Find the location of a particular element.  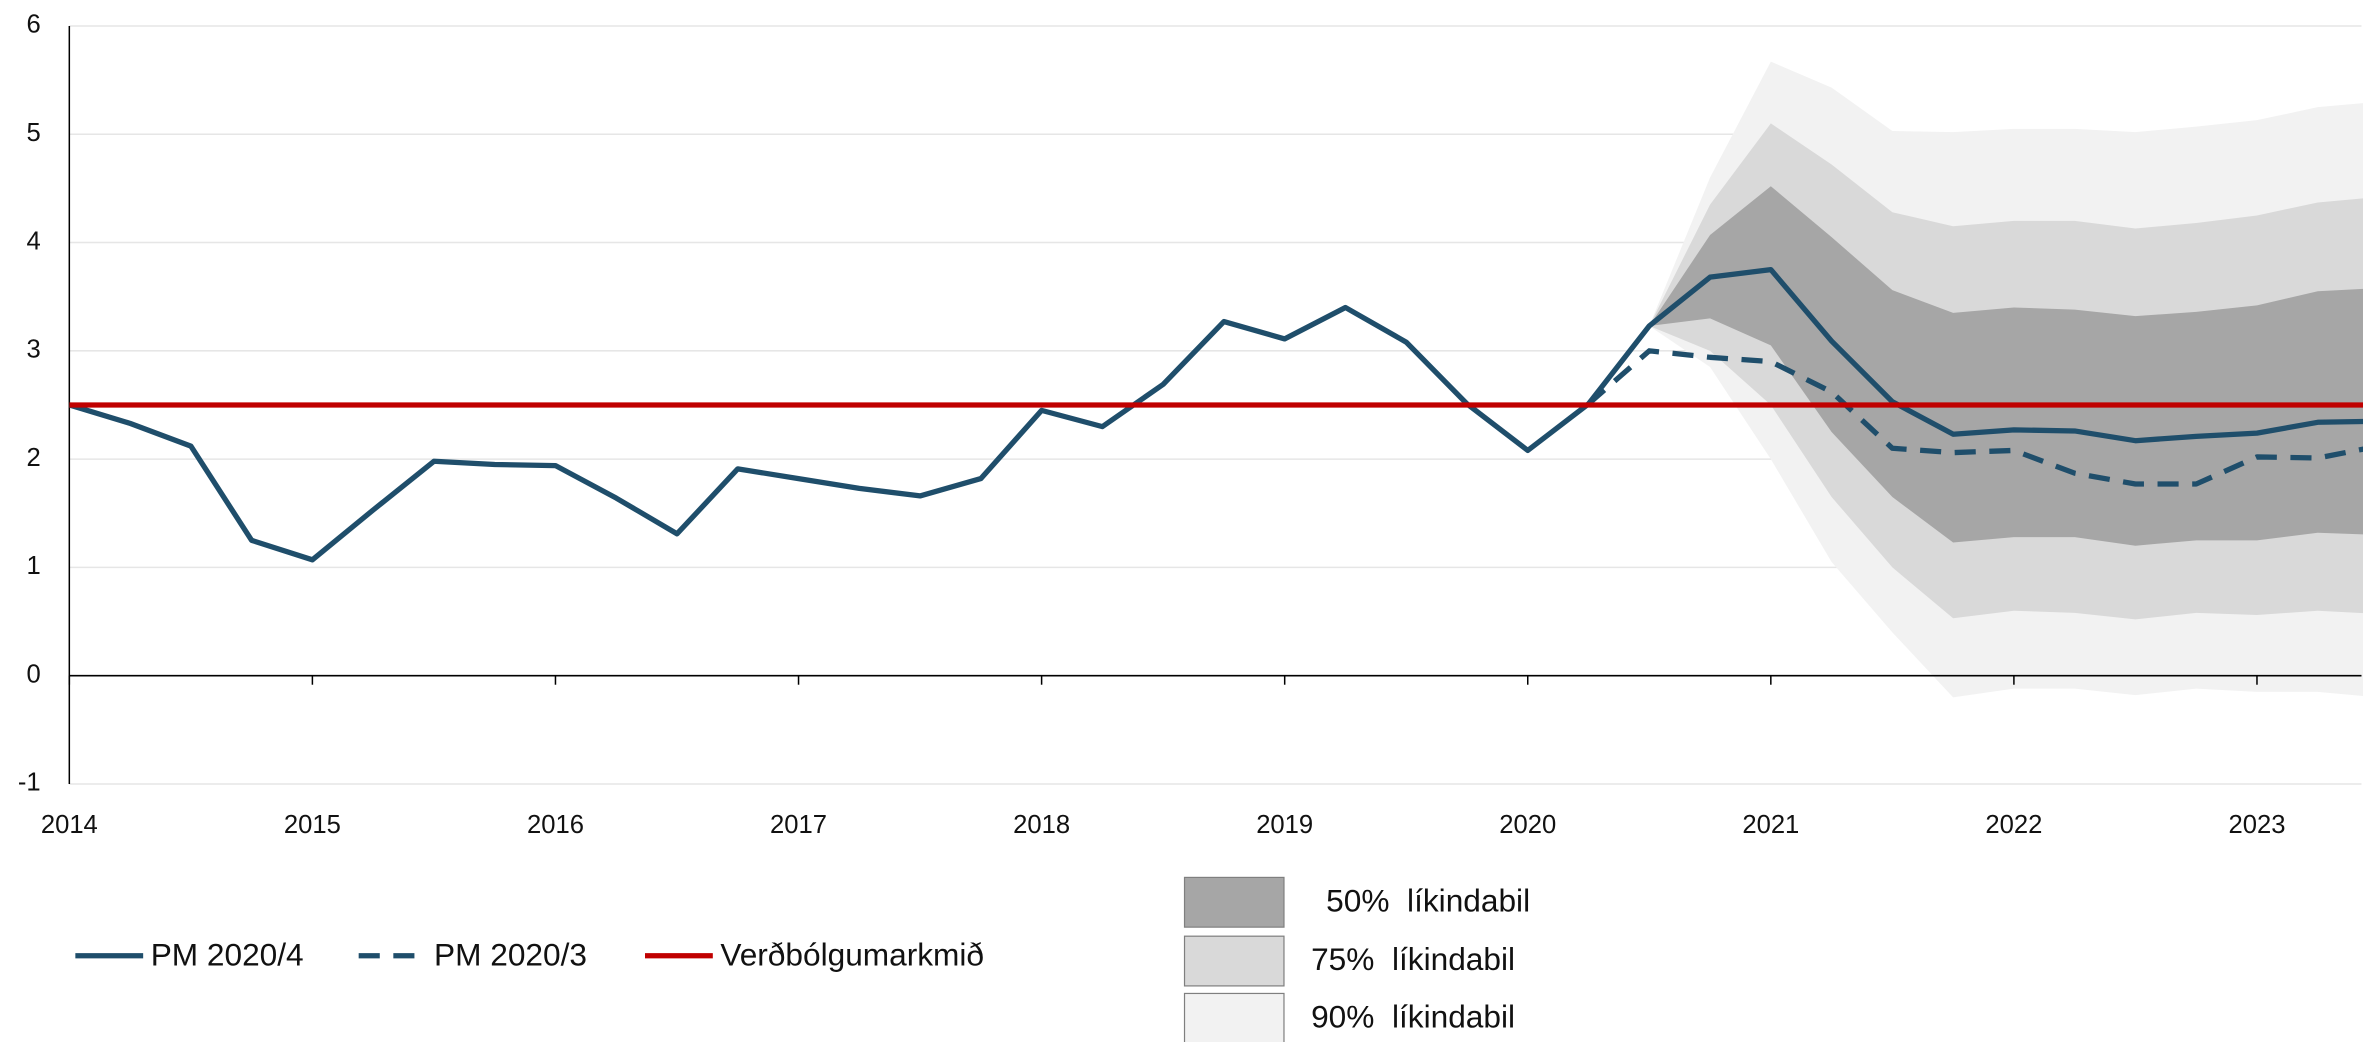

y-tick-label: 1 is located at coordinates (33, 566).